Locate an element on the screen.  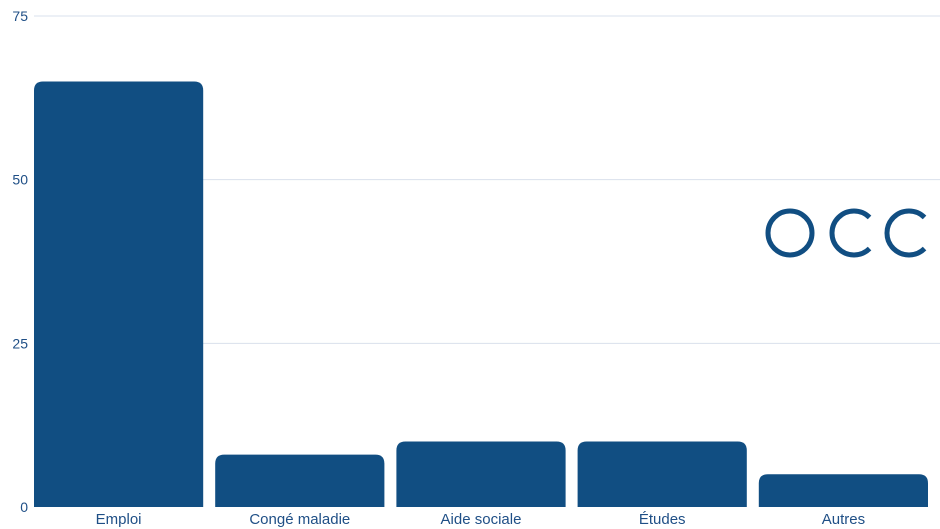
y-axis-ticks: 0 25 50 75 is located at coordinates (20, 261).